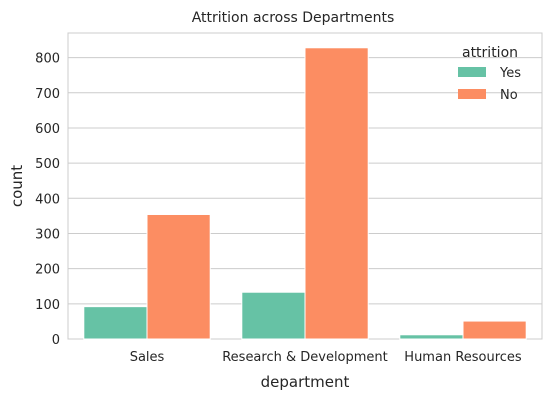 The height and width of the screenshot is (405, 549). I want to click on y-tick-label: 400, so click(47, 199).